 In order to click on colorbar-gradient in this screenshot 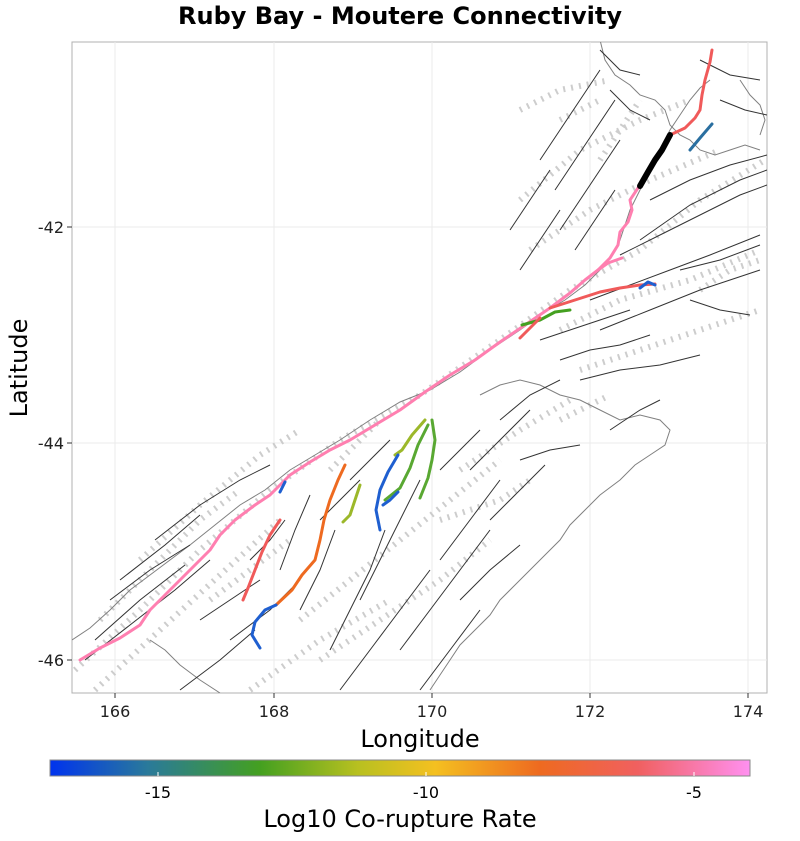, I will do `click(400, 768)`.